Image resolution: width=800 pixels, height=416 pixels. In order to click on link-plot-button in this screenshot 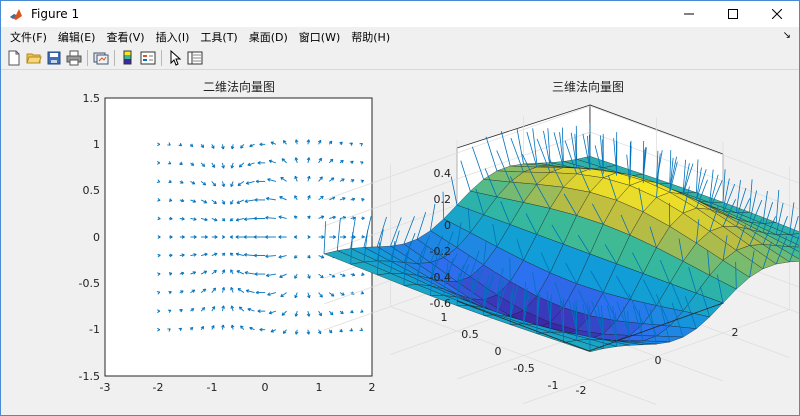, I will do `click(101, 58)`.